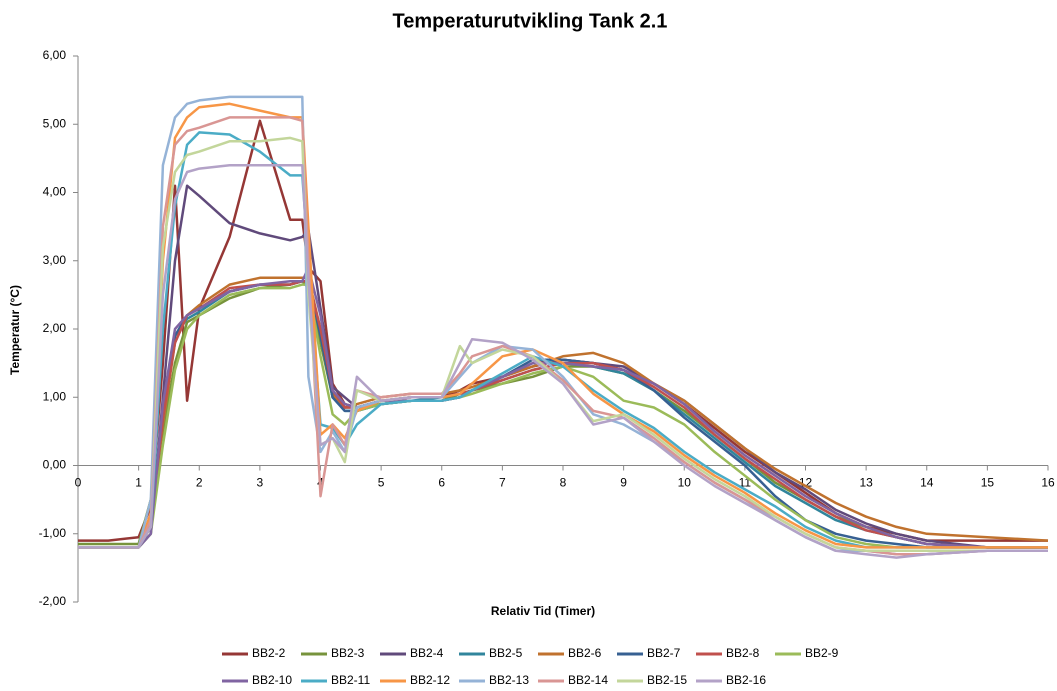 This screenshot has width=1057, height=691. I want to click on x-tick-label: 5, so click(381, 483).